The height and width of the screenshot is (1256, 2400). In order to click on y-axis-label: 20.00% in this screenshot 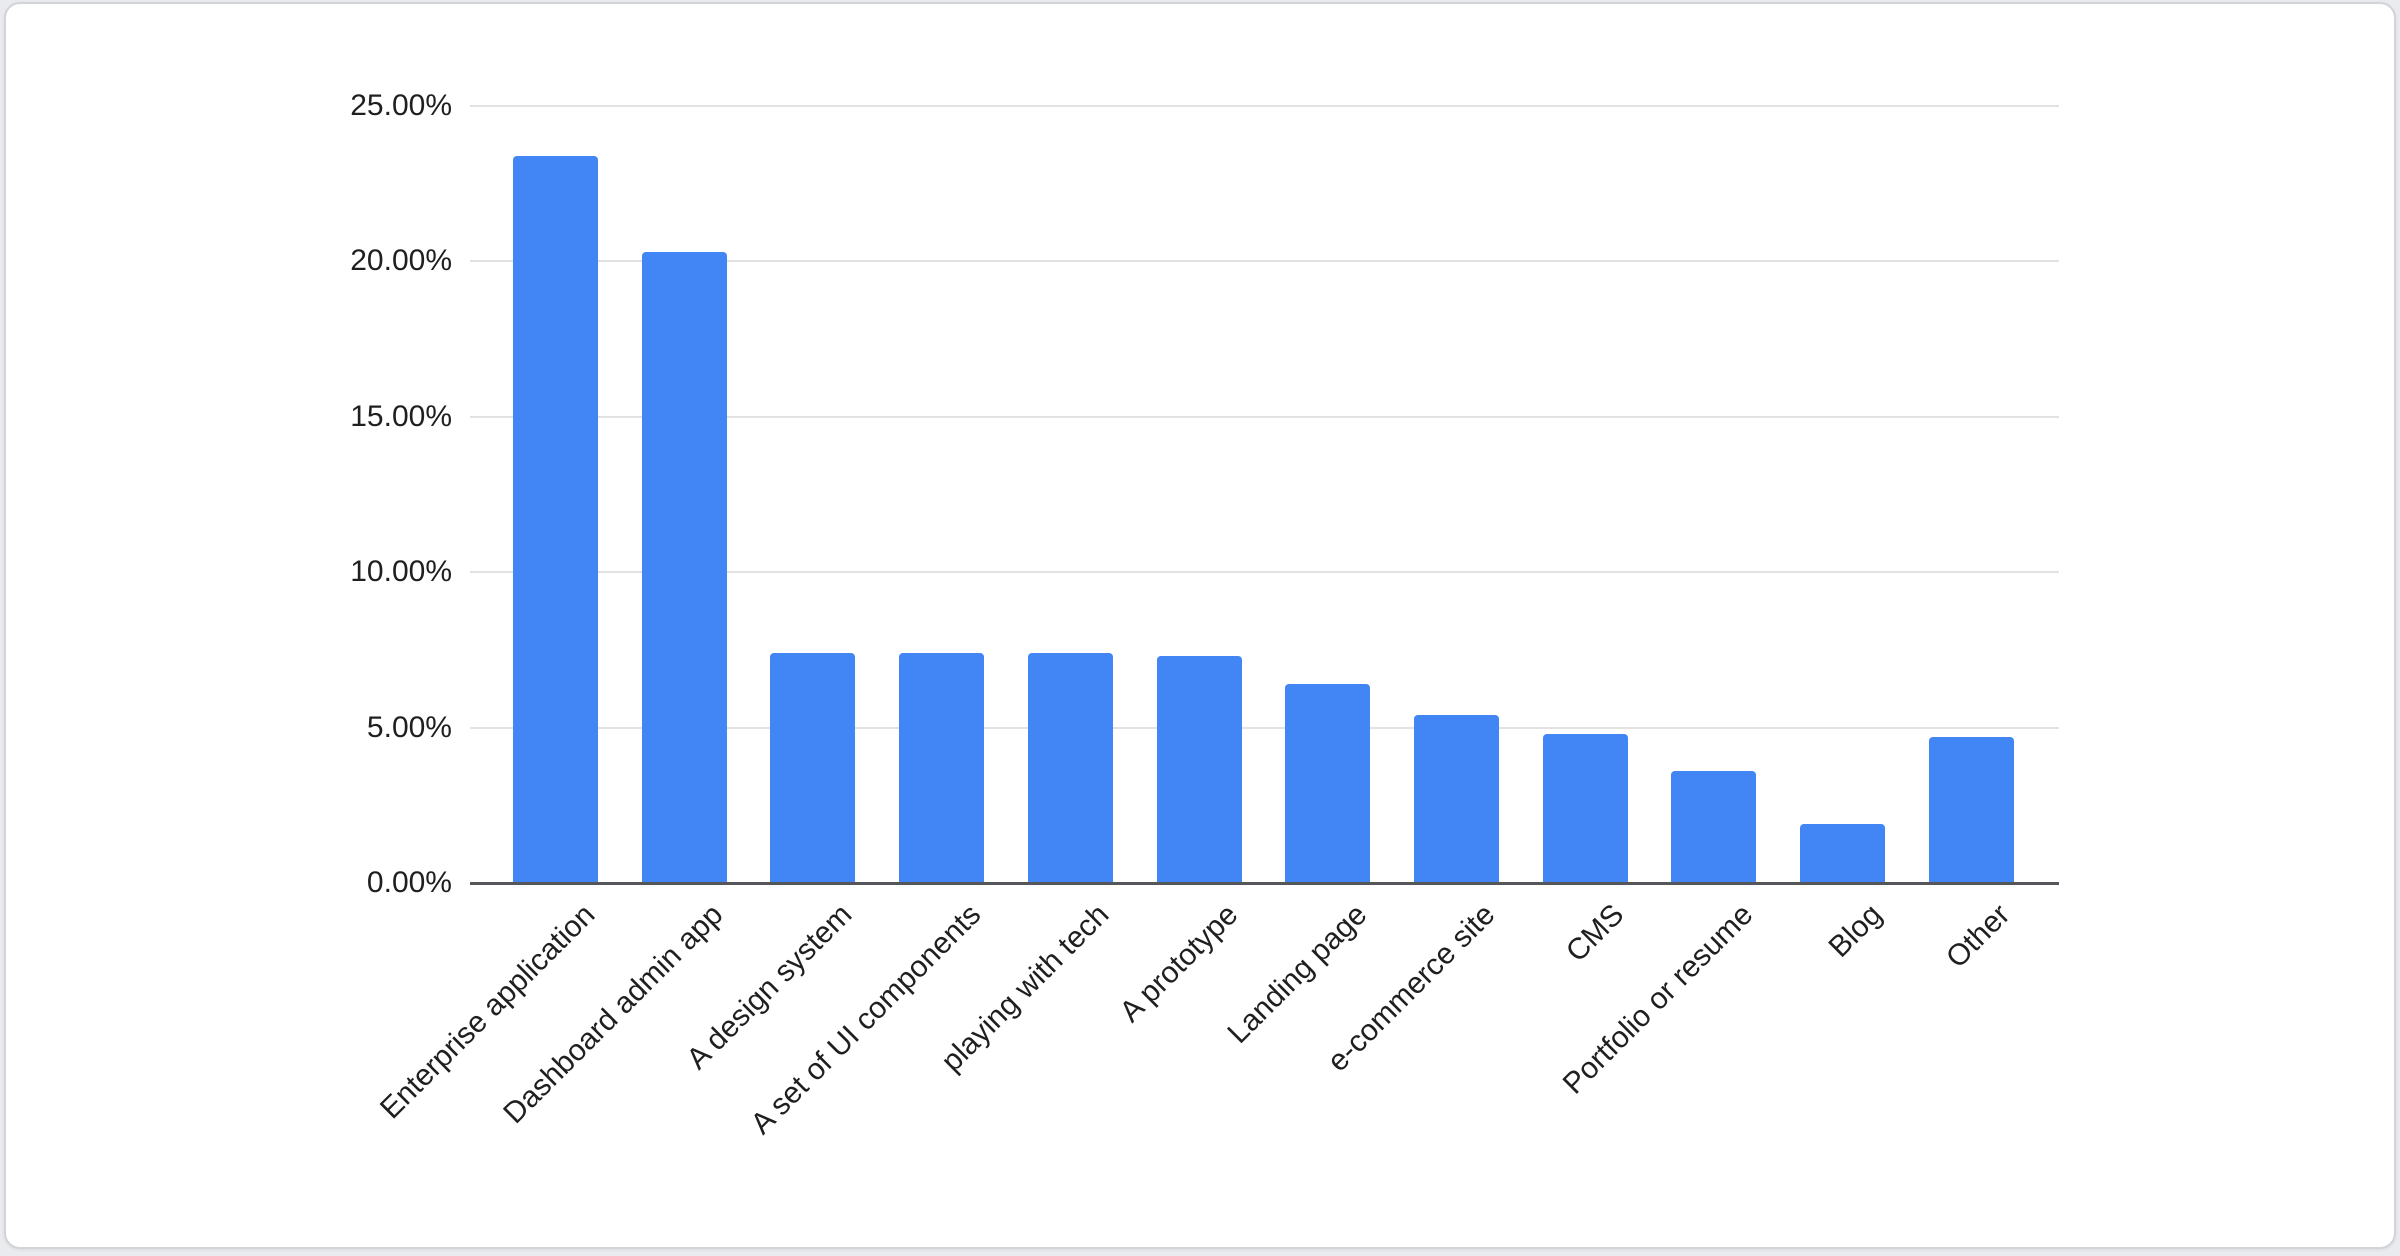, I will do `click(401, 261)`.